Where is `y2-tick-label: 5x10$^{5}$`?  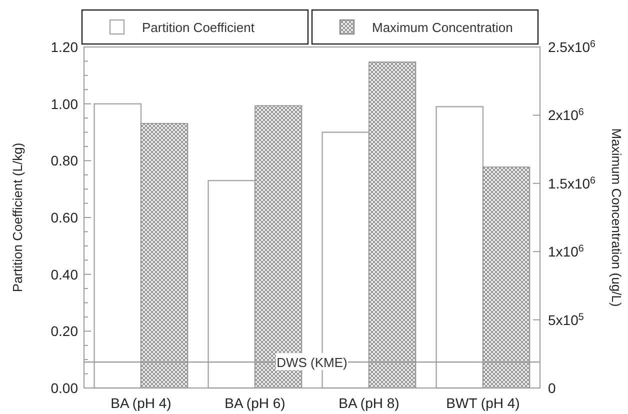 y2-tick-label: 5x10$^{5}$ is located at coordinates (566, 319).